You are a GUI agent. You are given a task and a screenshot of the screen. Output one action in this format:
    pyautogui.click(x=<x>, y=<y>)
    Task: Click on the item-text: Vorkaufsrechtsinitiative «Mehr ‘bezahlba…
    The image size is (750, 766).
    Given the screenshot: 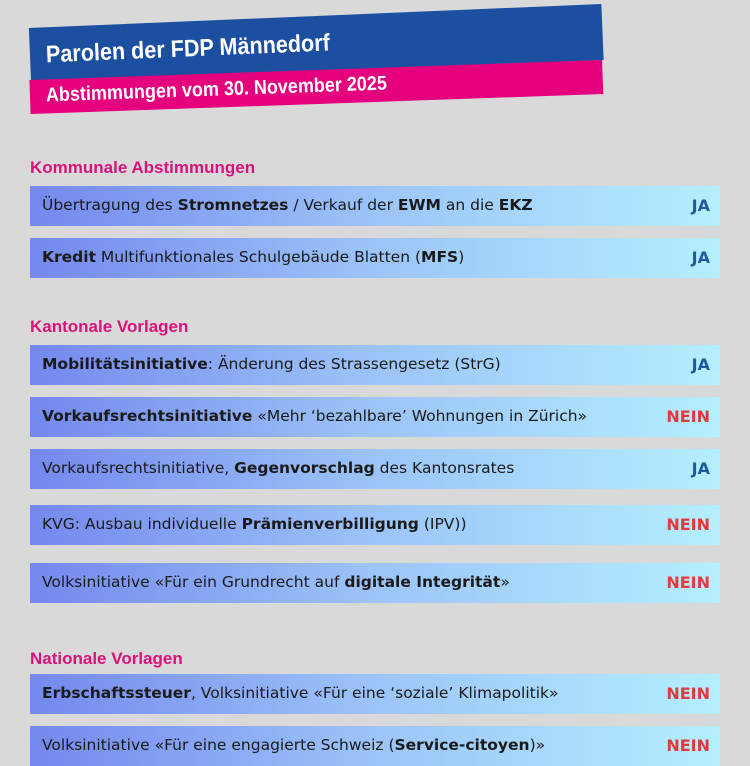 What is the action you would take?
    pyautogui.click(x=314, y=416)
    